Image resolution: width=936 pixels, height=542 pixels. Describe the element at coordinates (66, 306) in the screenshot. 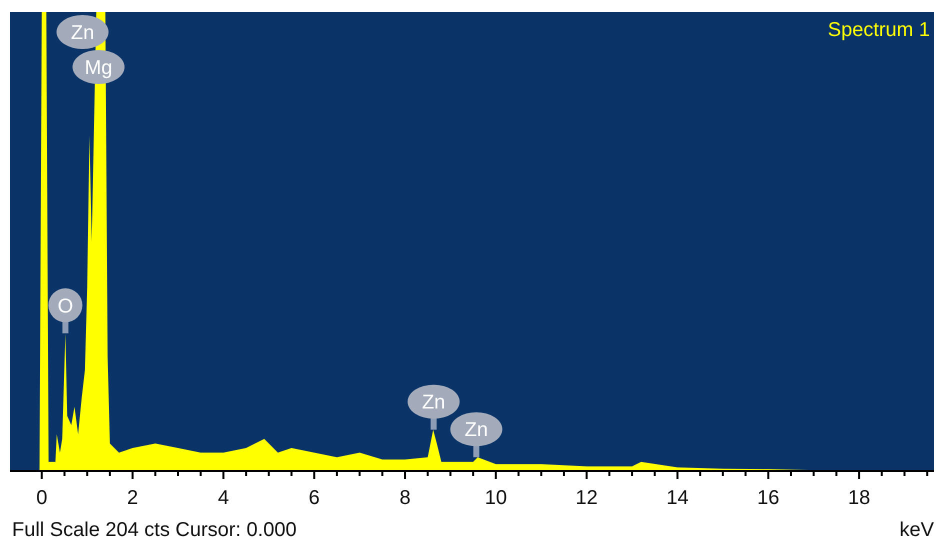

I see `annotation: O` at that location.